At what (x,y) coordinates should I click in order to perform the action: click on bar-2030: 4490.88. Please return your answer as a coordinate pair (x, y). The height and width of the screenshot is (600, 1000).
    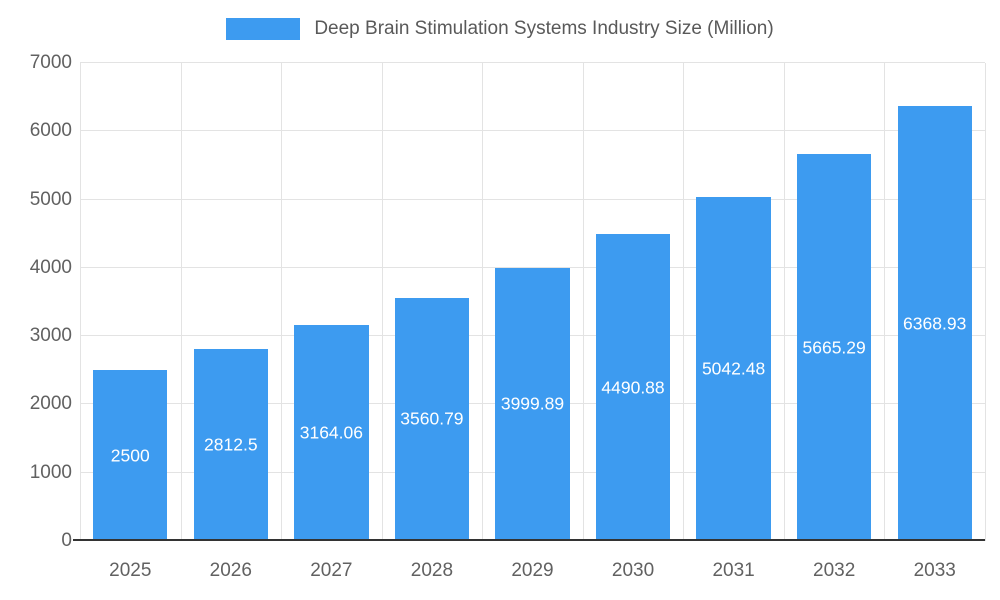
    Looking at the image, I should click on (633, 387).